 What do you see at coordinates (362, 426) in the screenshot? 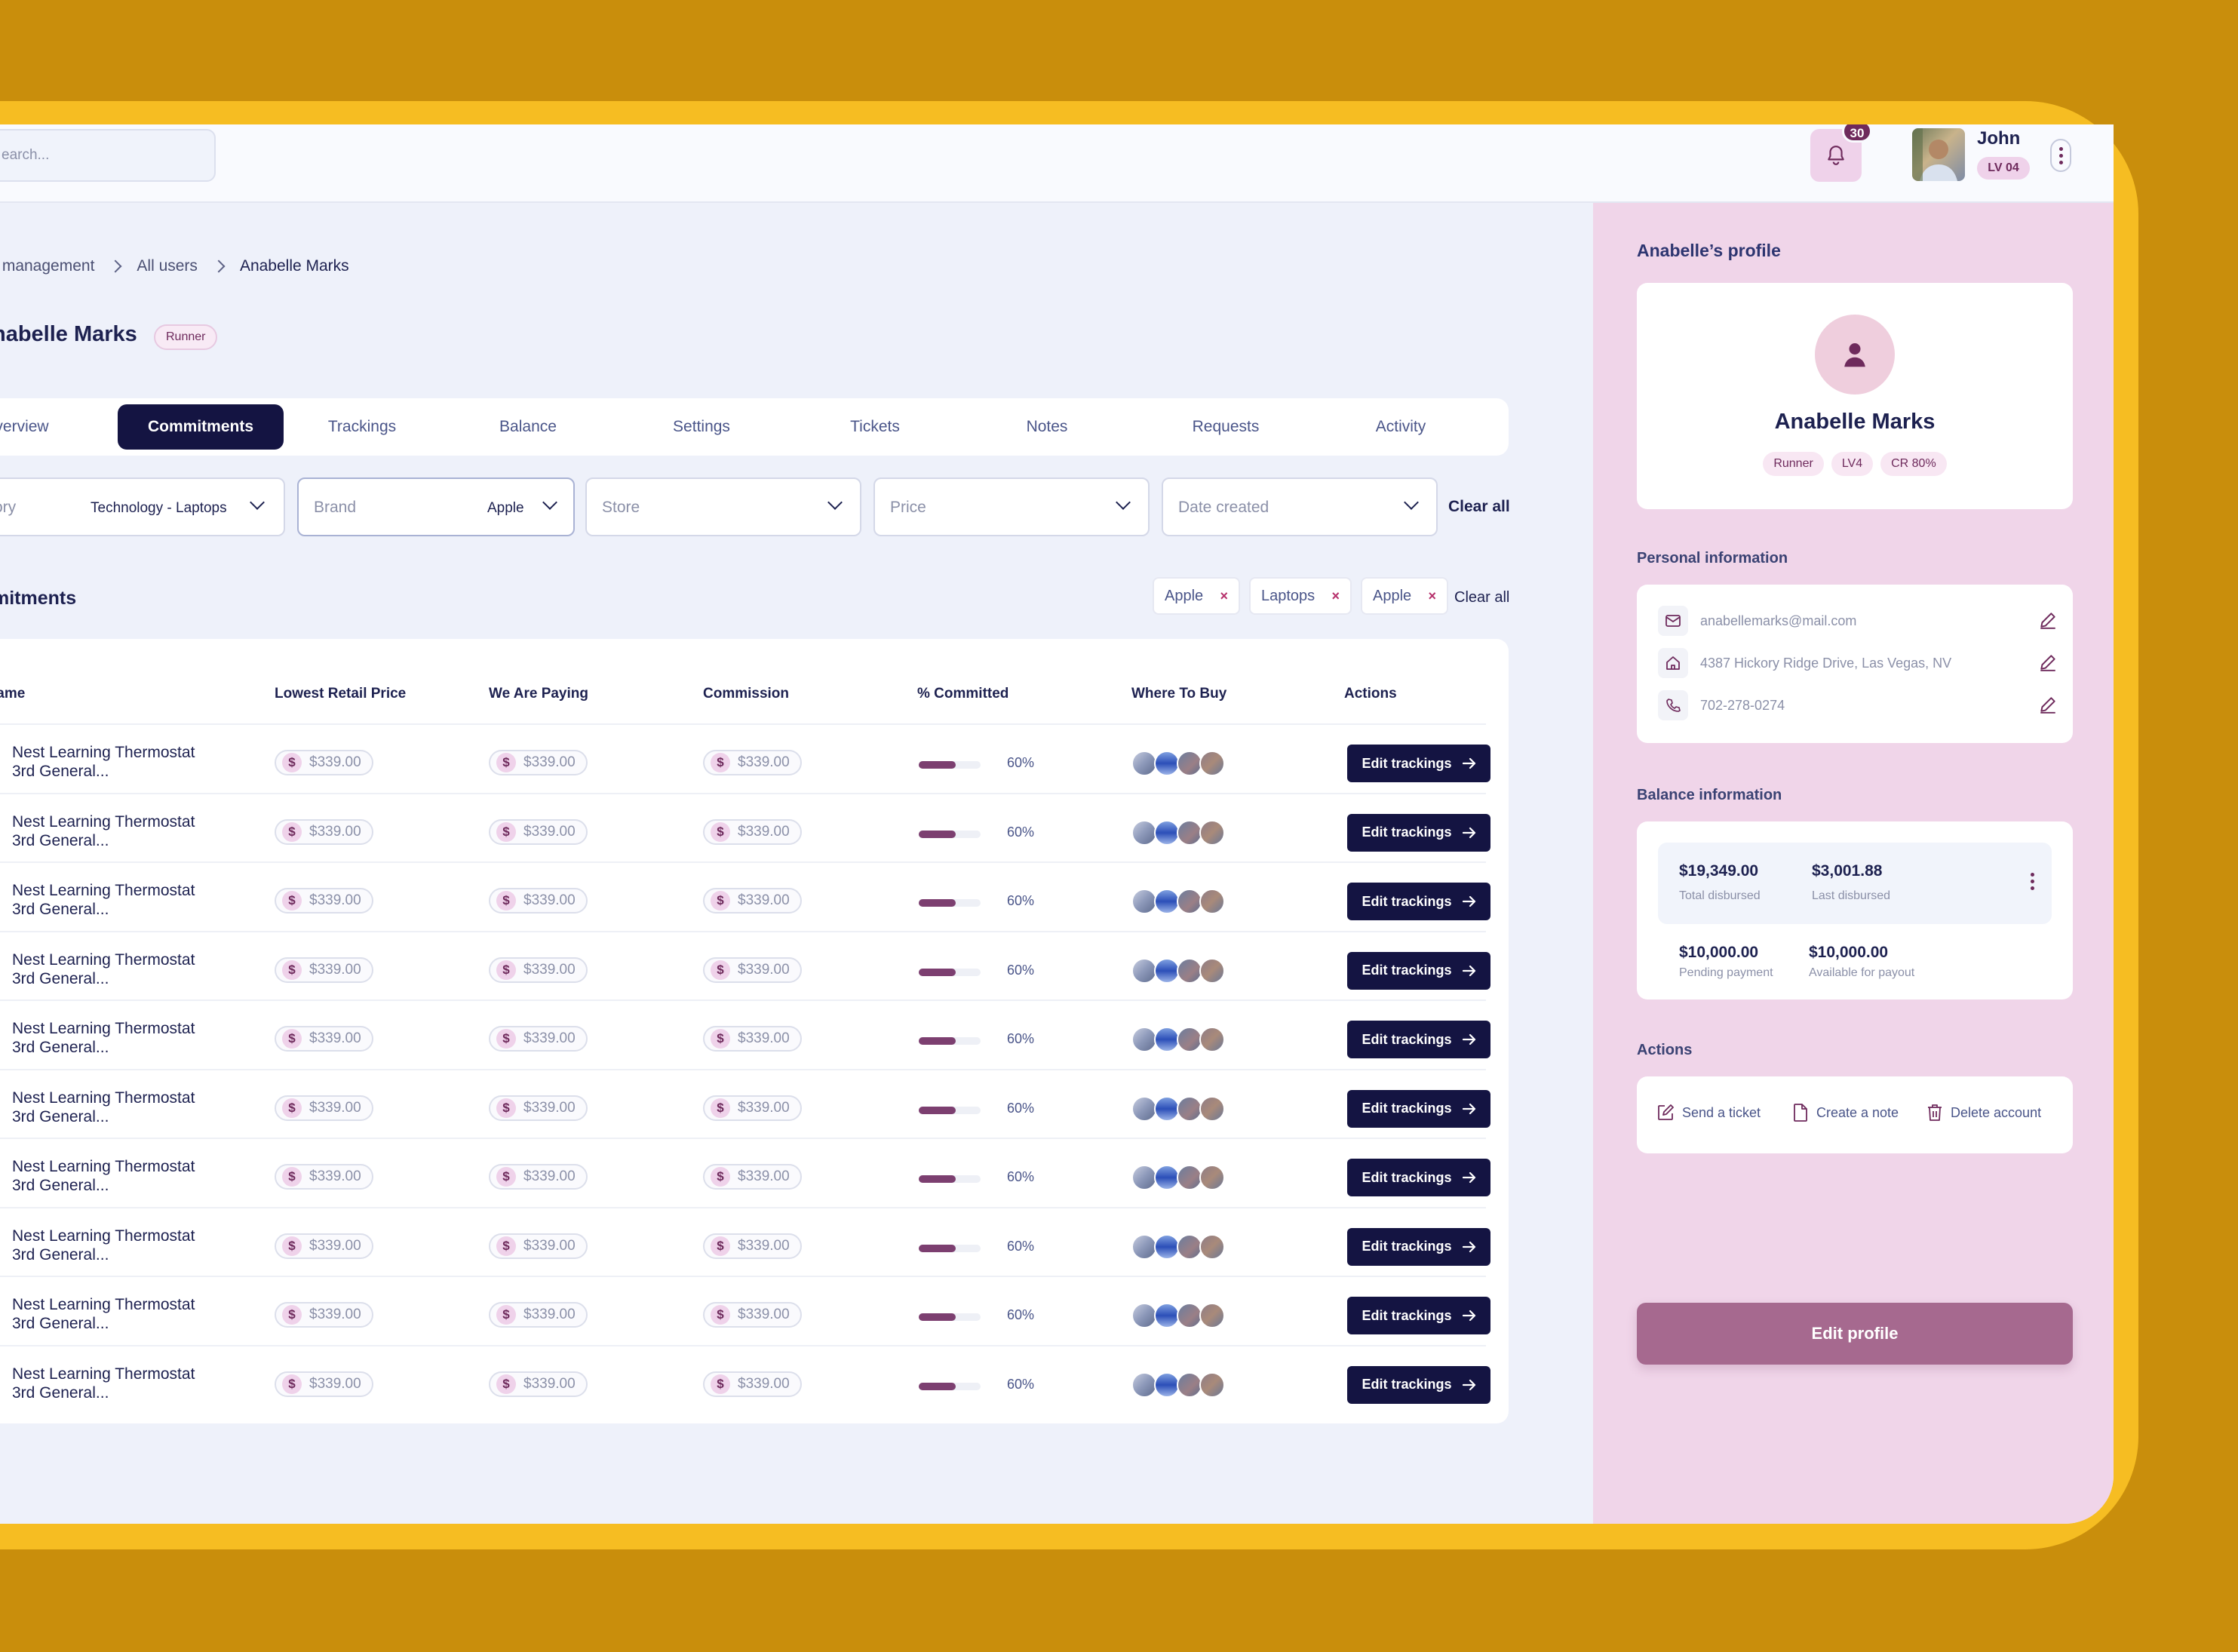
I see `tab-trackings: Trackings` at bounding box center [362, 426].